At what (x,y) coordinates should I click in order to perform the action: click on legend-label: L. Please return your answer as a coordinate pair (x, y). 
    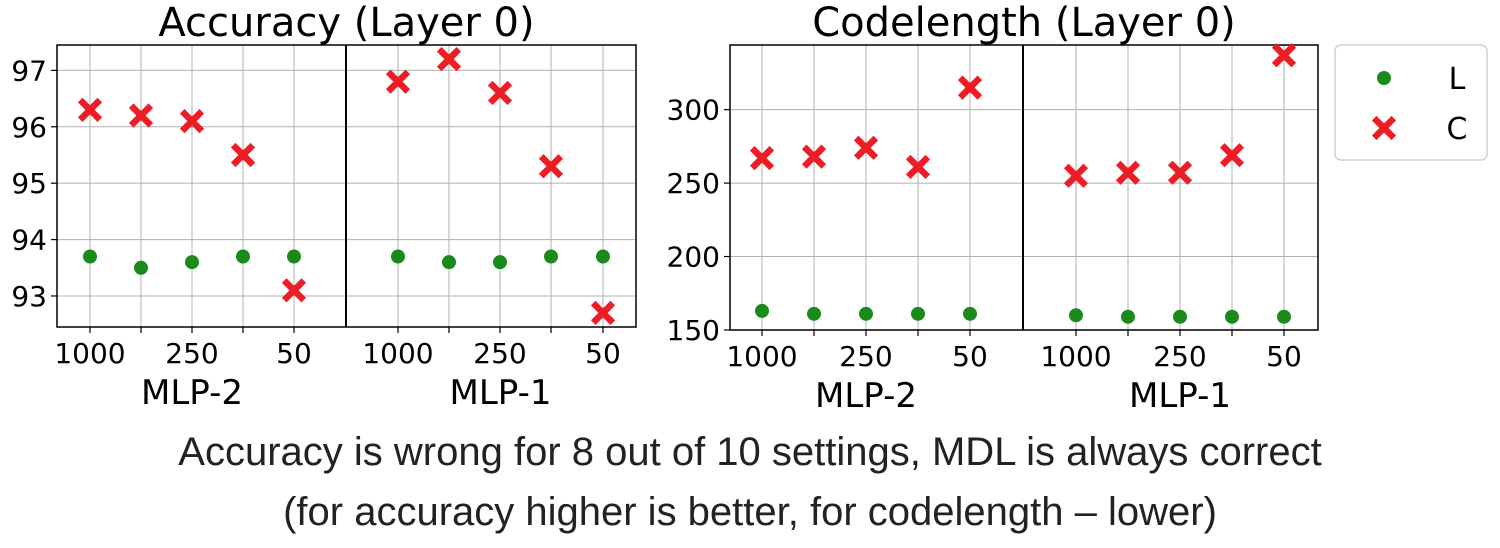
    Looking at the image, I should click on (1457, 79).